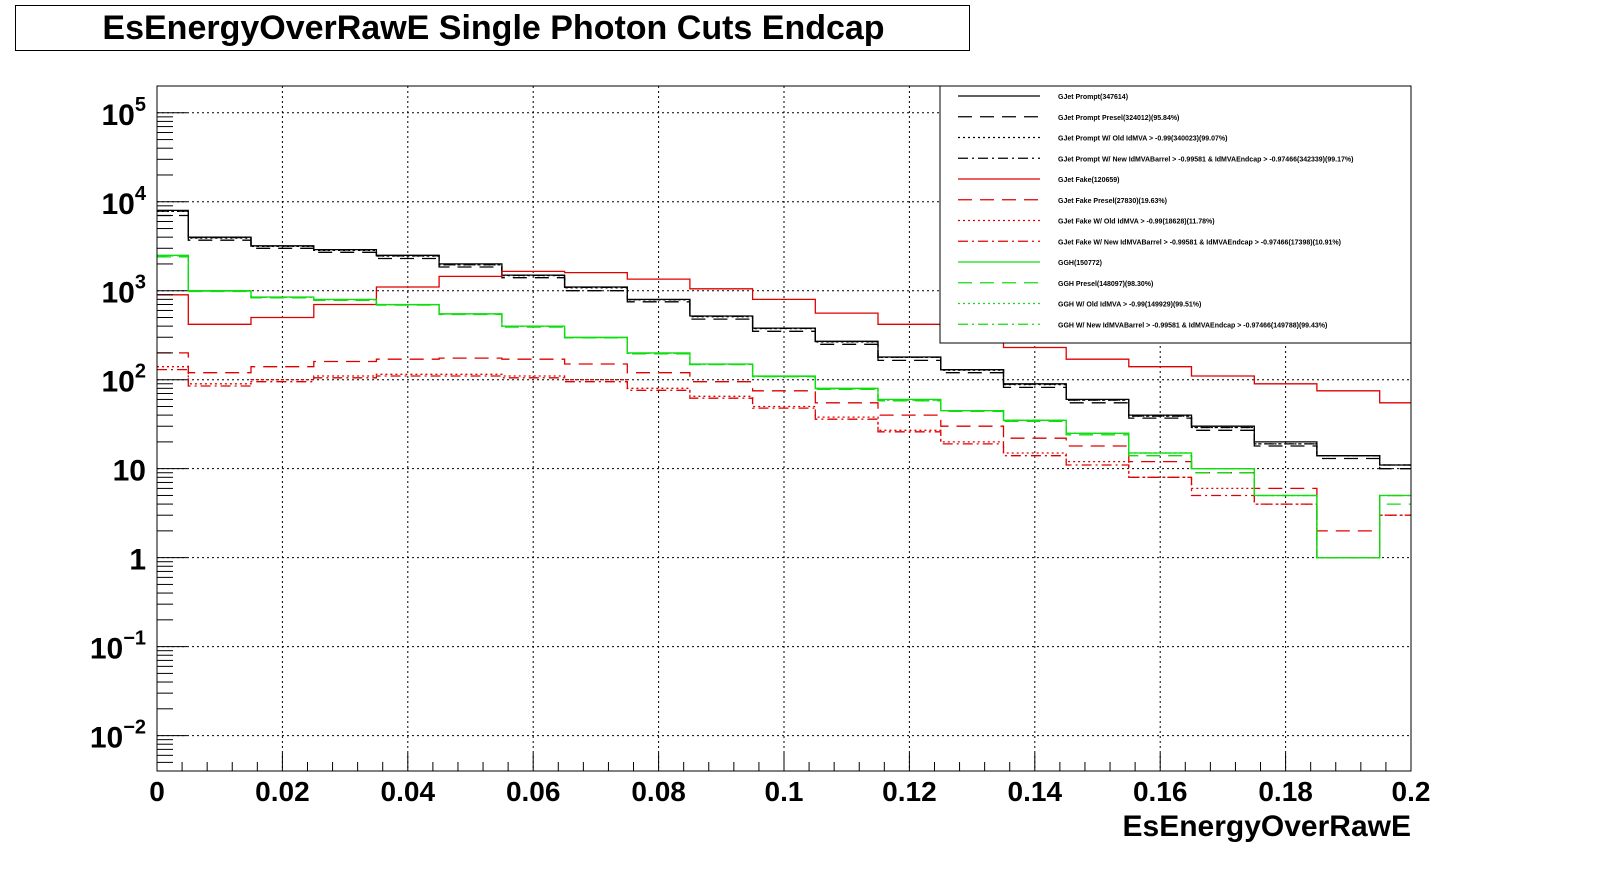 The width and height of the screenshot is (1598, 874). What do you see at coordinates (1093, 97) in the screenshot?
I see `legend-label-0: GJet Prompt(347614)` at bounding box center [1093, 97].